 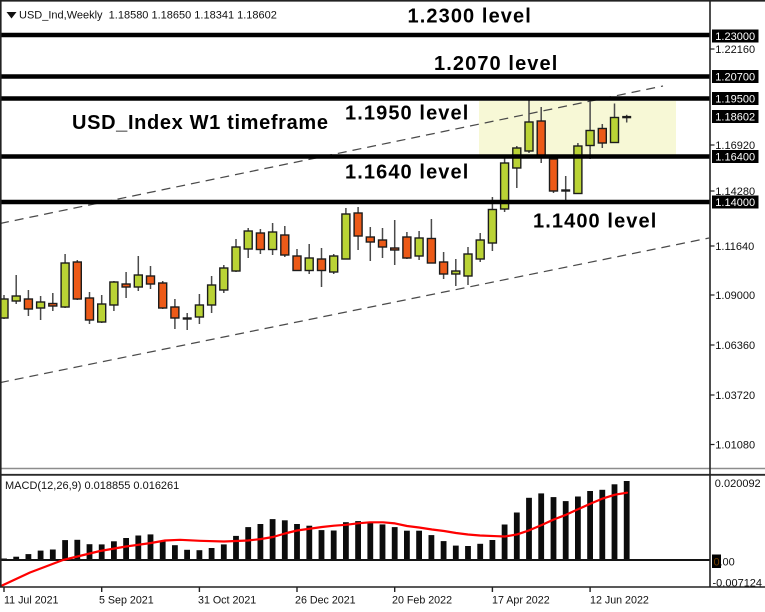 What do you see at coordinates (735, 78) in the screenshot?
I see `svg-text: 1.20700` at bounding box center [735, 78].